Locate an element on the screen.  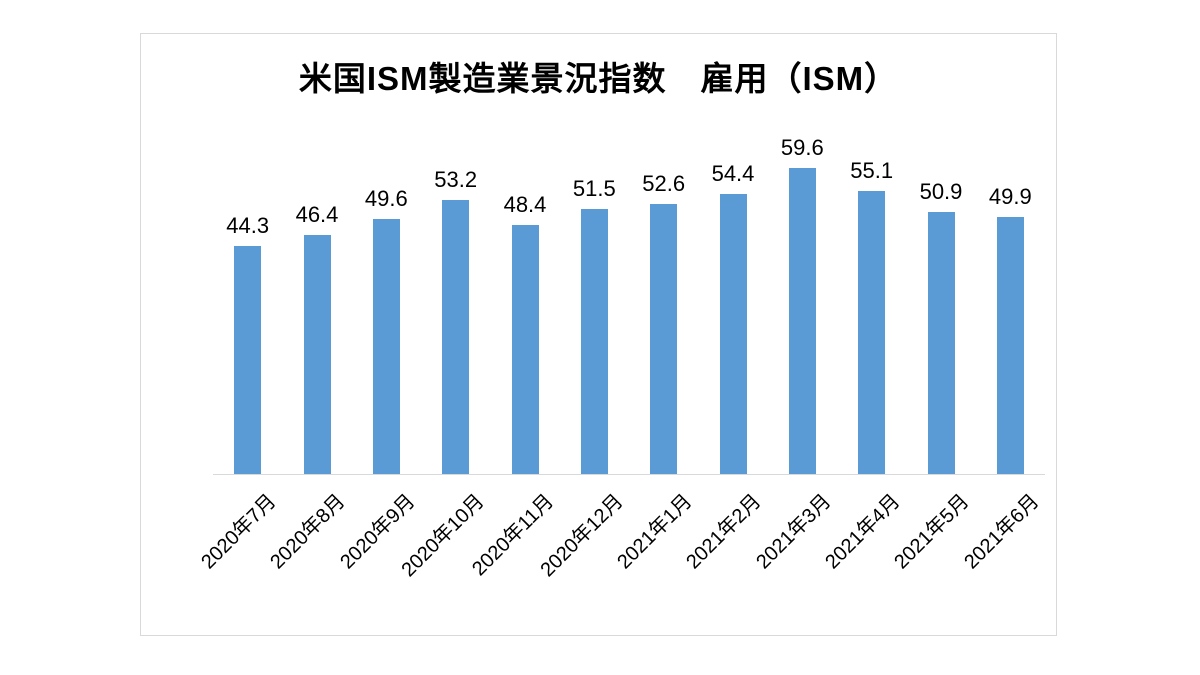
data-label-2021年1月: 52.6 is located at coordinates (664, 183).